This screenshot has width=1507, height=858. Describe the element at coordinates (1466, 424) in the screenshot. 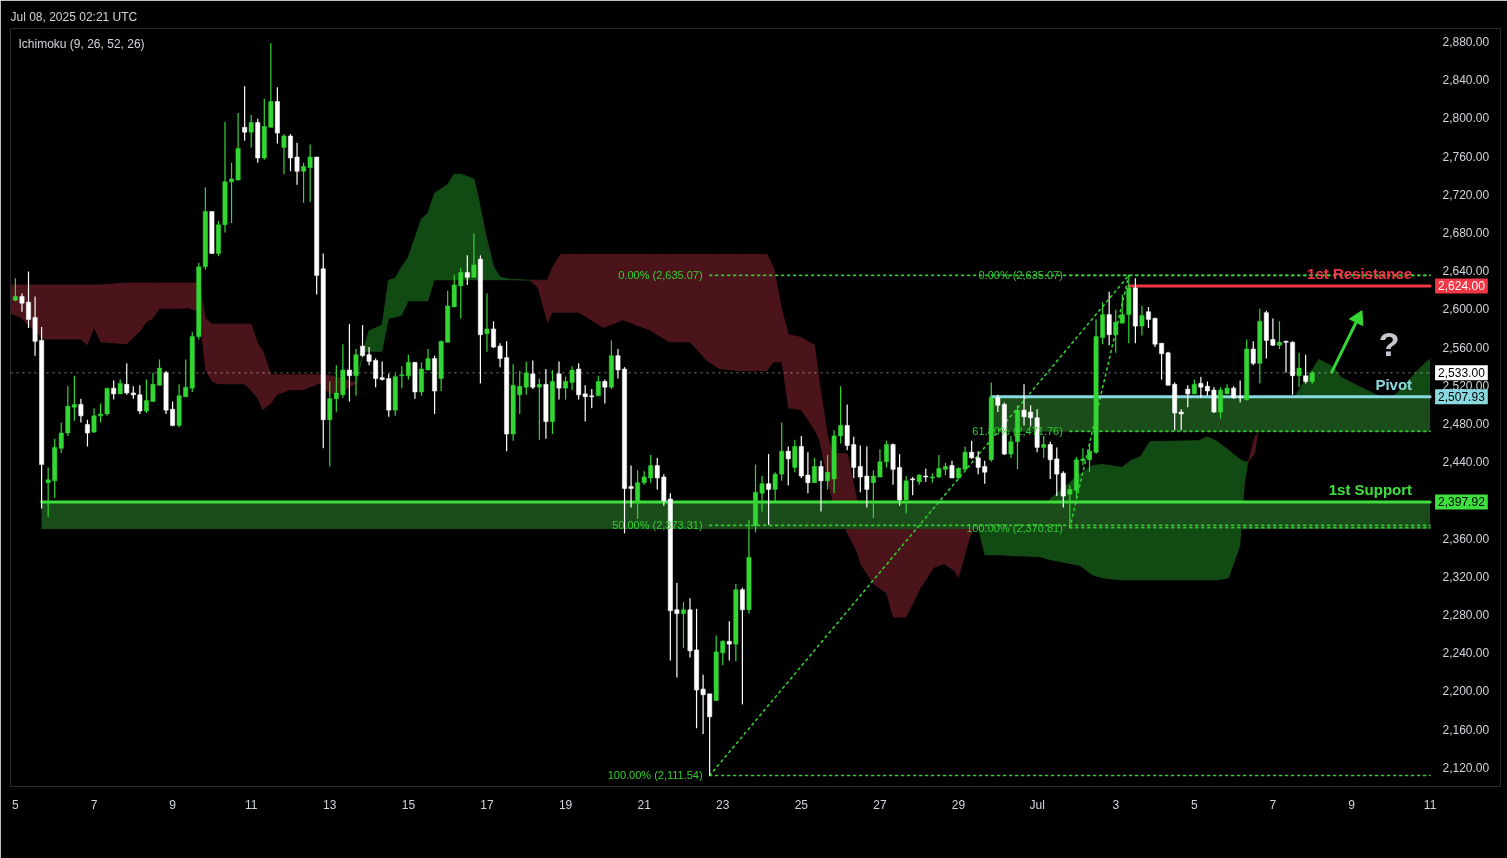

I see `y-tick-label: 2,480.00` at that location.